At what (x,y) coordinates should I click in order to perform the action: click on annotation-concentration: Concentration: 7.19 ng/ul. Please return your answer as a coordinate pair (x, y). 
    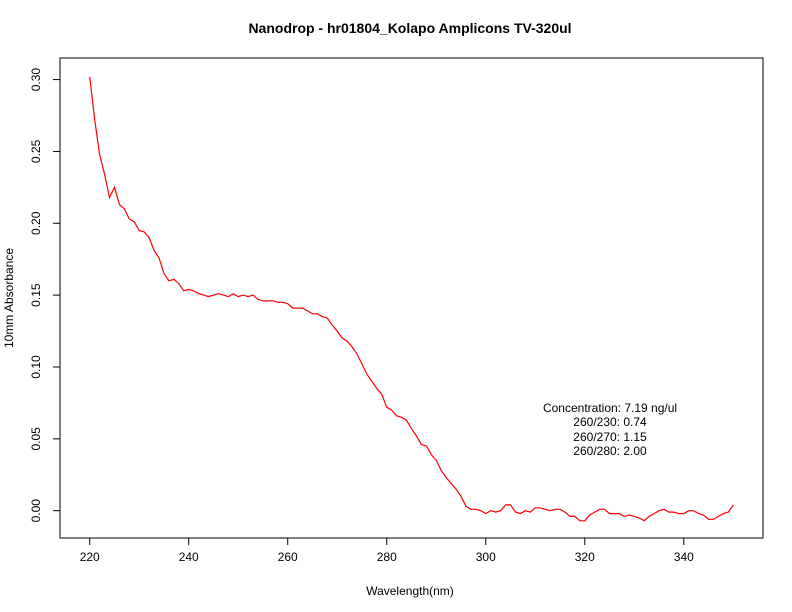
    Looking at the image, I should click on (610, 408).